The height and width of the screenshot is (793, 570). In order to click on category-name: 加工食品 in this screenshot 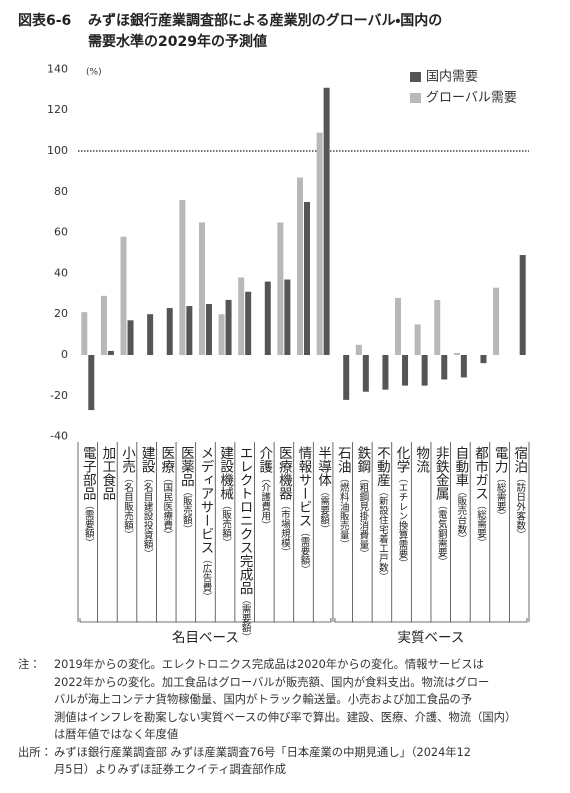, I will do `click(107, 473)`.